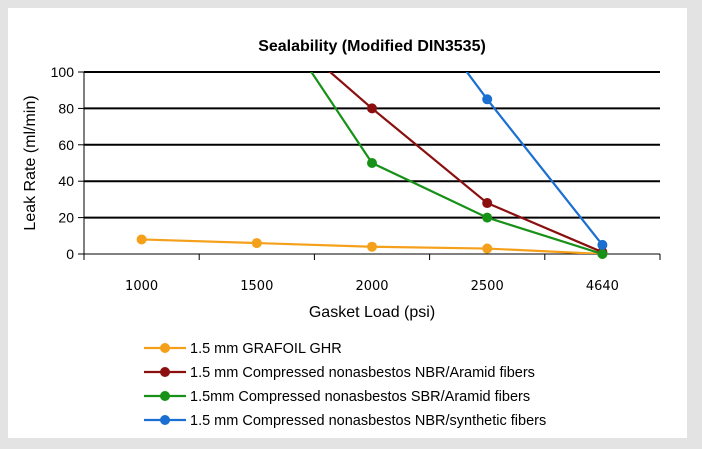 The height and width of the screenshot is (449, 702). Describe the element at coordinates (266, 349) in the screenshot. I see `legend-label: 1.5 mm GRAFOIL GHR` at that location.